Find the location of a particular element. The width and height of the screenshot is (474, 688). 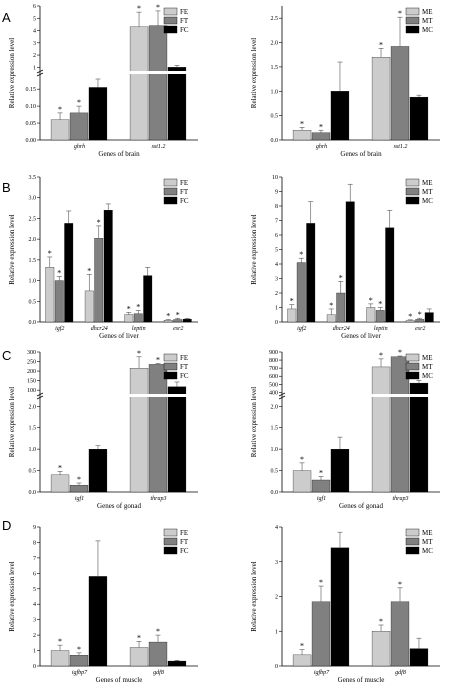

panel-label-c: C is located at coordinates (6, 355).